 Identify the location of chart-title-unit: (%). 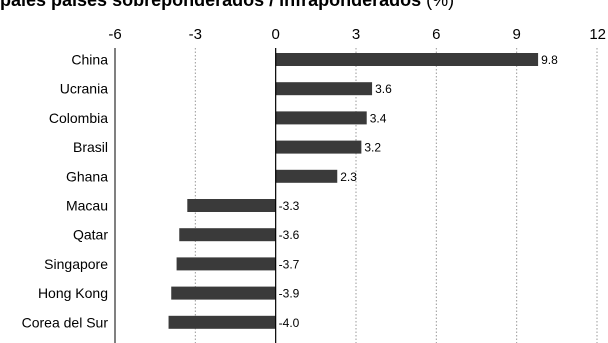
(440, 5).